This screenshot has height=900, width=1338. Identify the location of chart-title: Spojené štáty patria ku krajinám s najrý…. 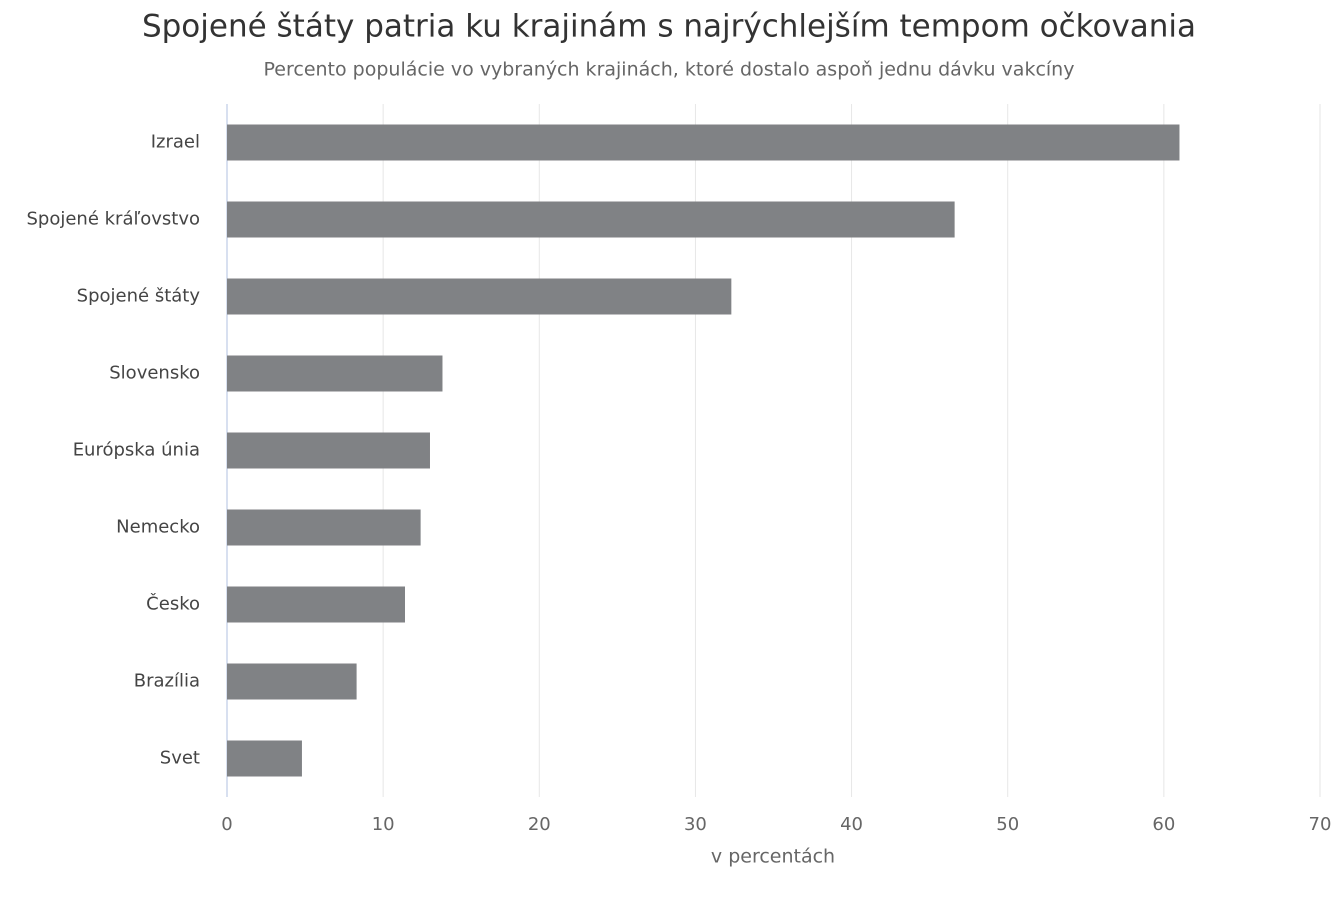
(669, 27).